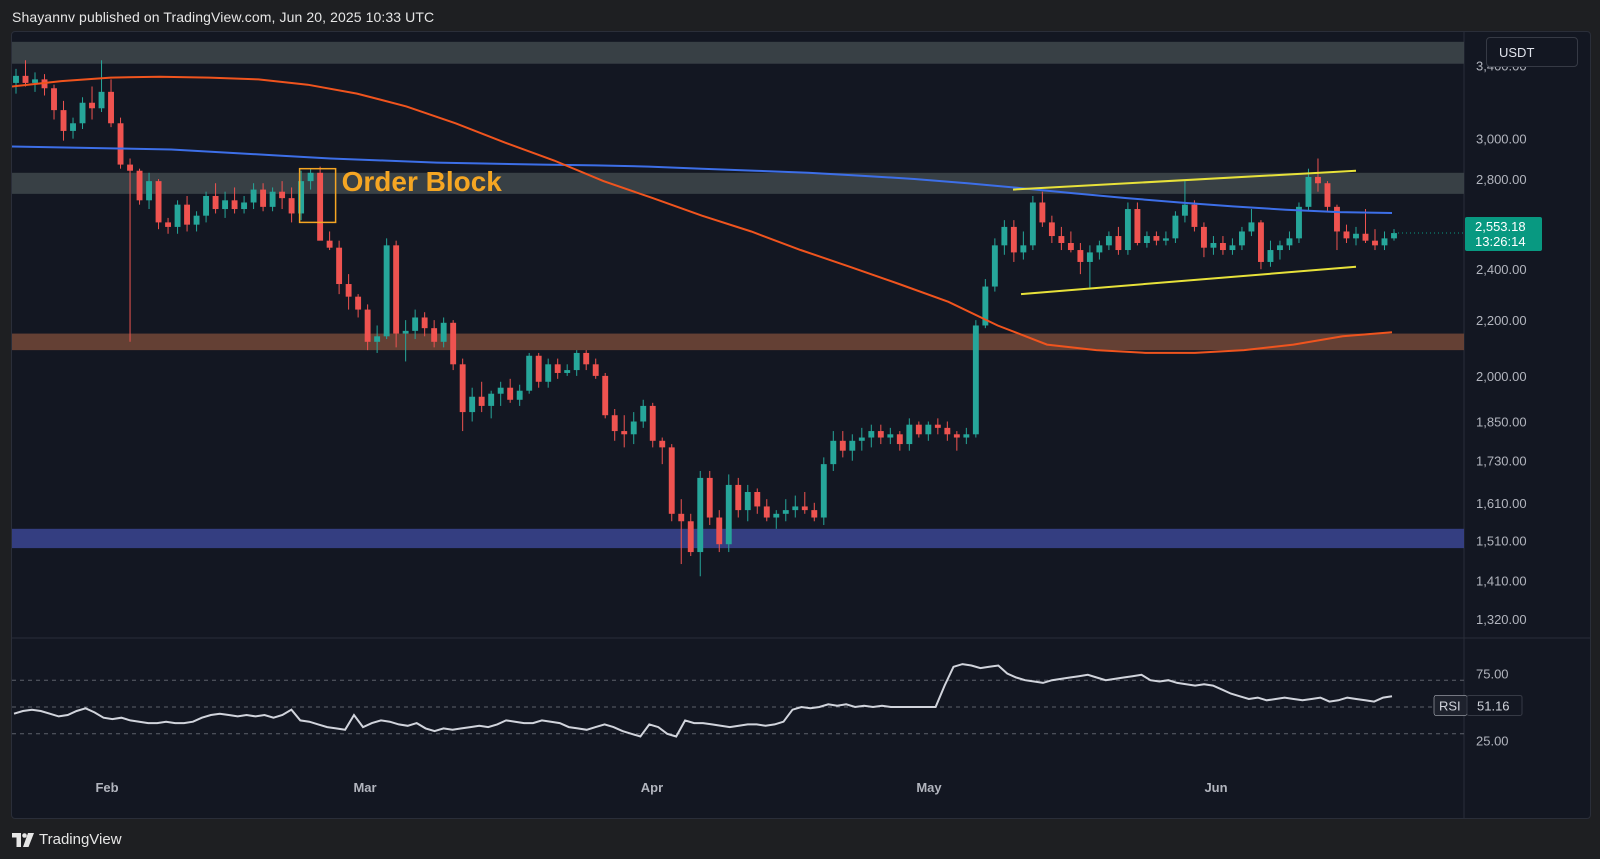  What do you see at coordinates (106, 787) in the screenshot?
I see `time-axis-label: Feb` at bounding box center [106, 787].